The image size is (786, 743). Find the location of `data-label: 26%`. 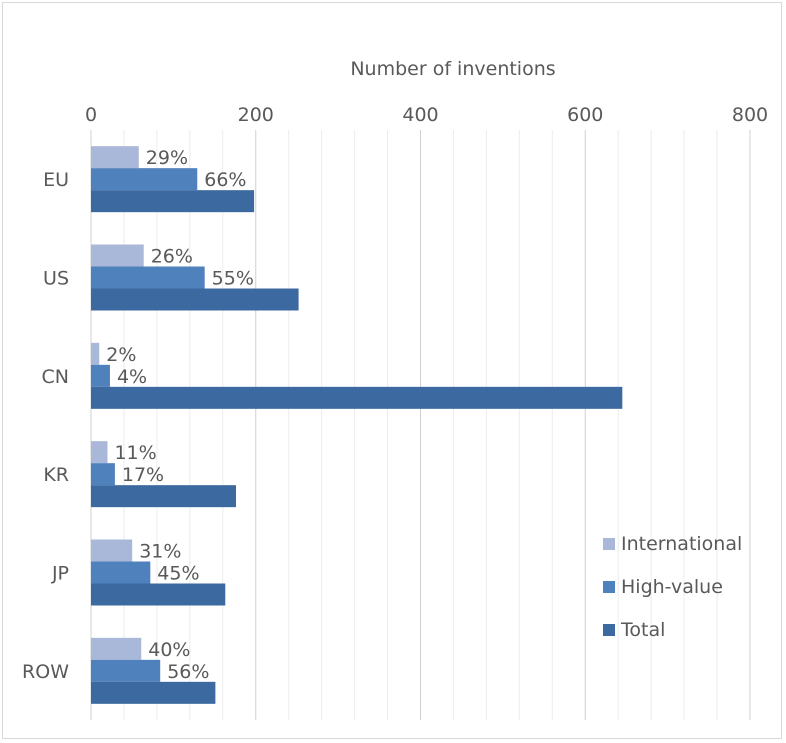

data-label: 26% is located at coordinates (172, 257).